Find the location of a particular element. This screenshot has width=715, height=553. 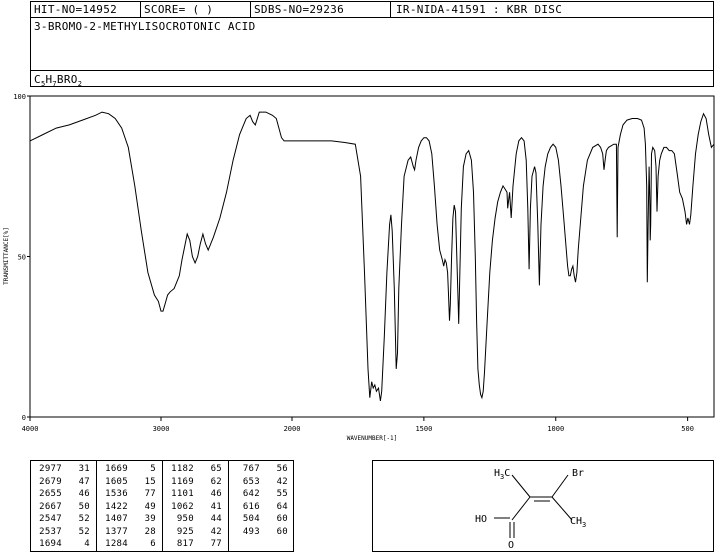

peak-wavenumber: 493 is located at coordinates (251, 531).